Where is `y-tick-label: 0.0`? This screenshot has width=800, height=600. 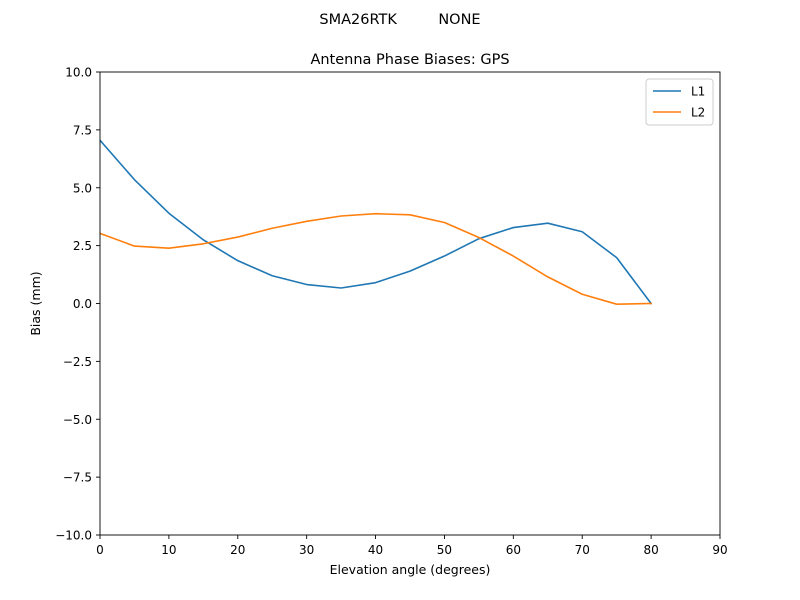 y-tick-label: 0.0 is located at coordinates (82, 304).